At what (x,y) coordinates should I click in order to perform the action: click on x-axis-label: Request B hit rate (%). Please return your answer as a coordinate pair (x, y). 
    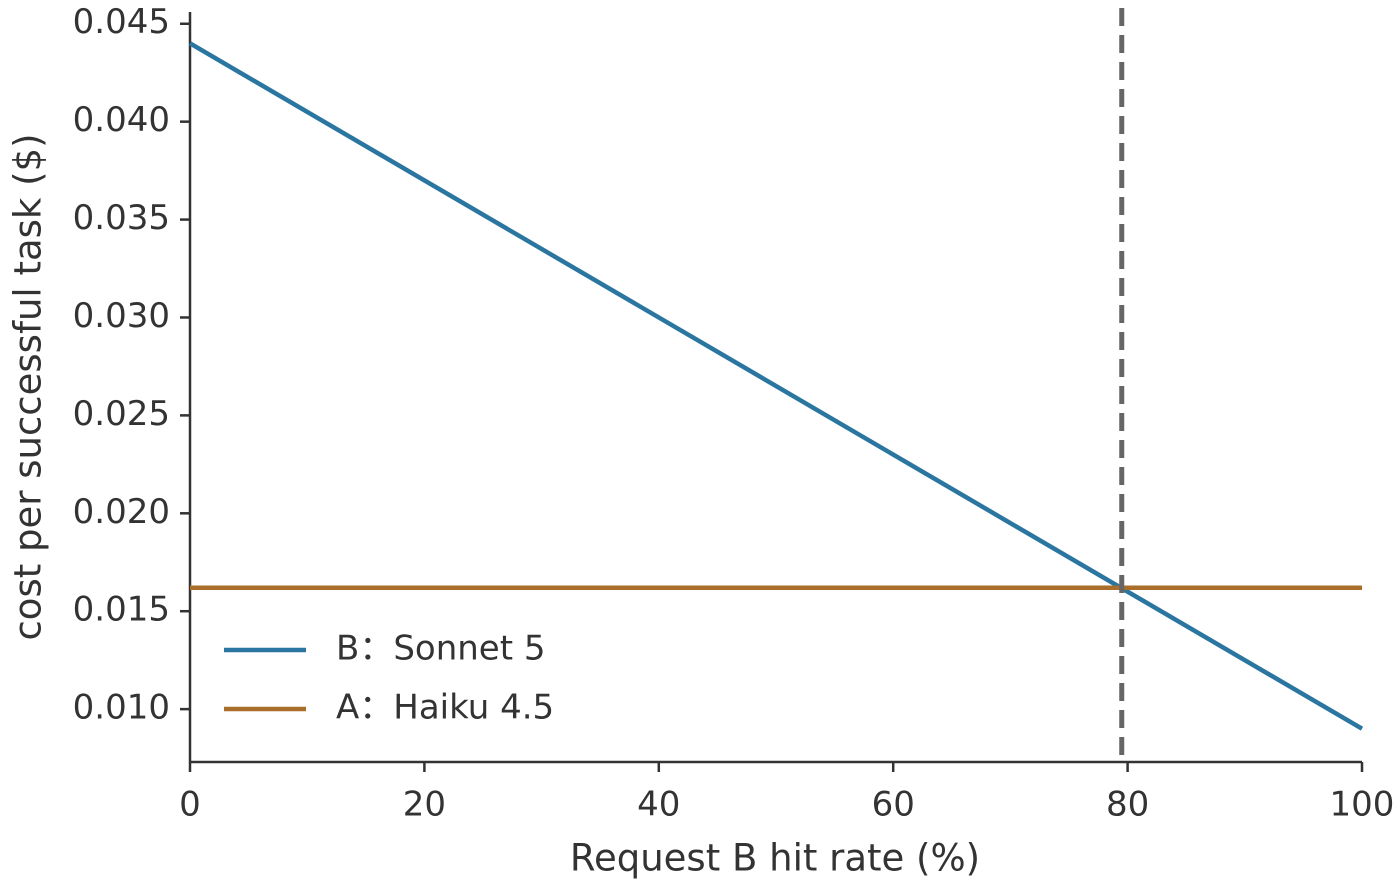
    Looking at the image, I should click on (775, 858).